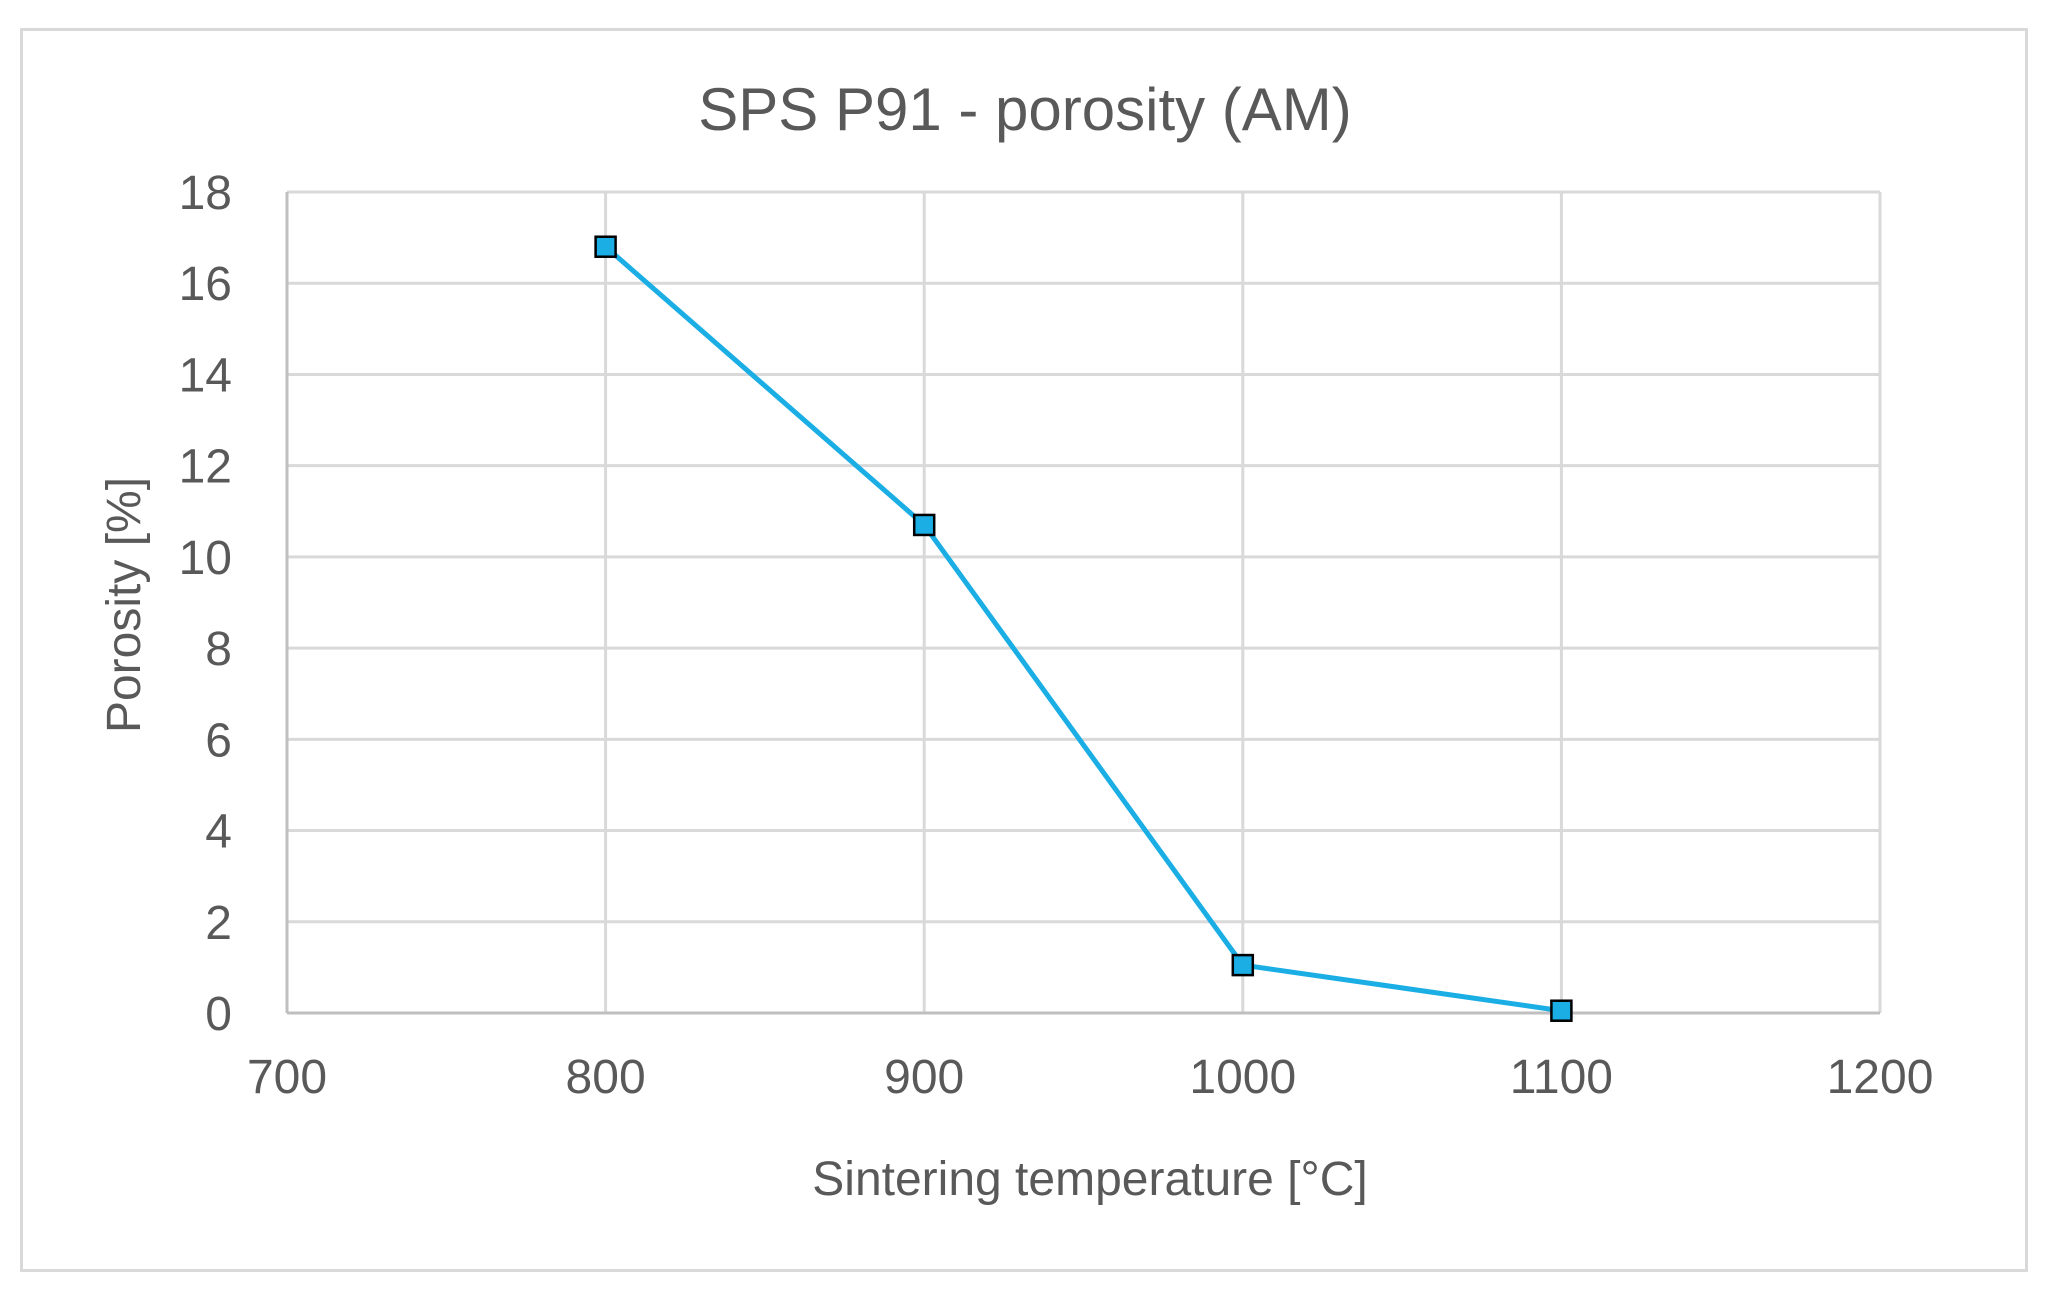 This screenshot has width=2049, height=1297. I want to click on y-tick-label: 0, so click(218, 1014).